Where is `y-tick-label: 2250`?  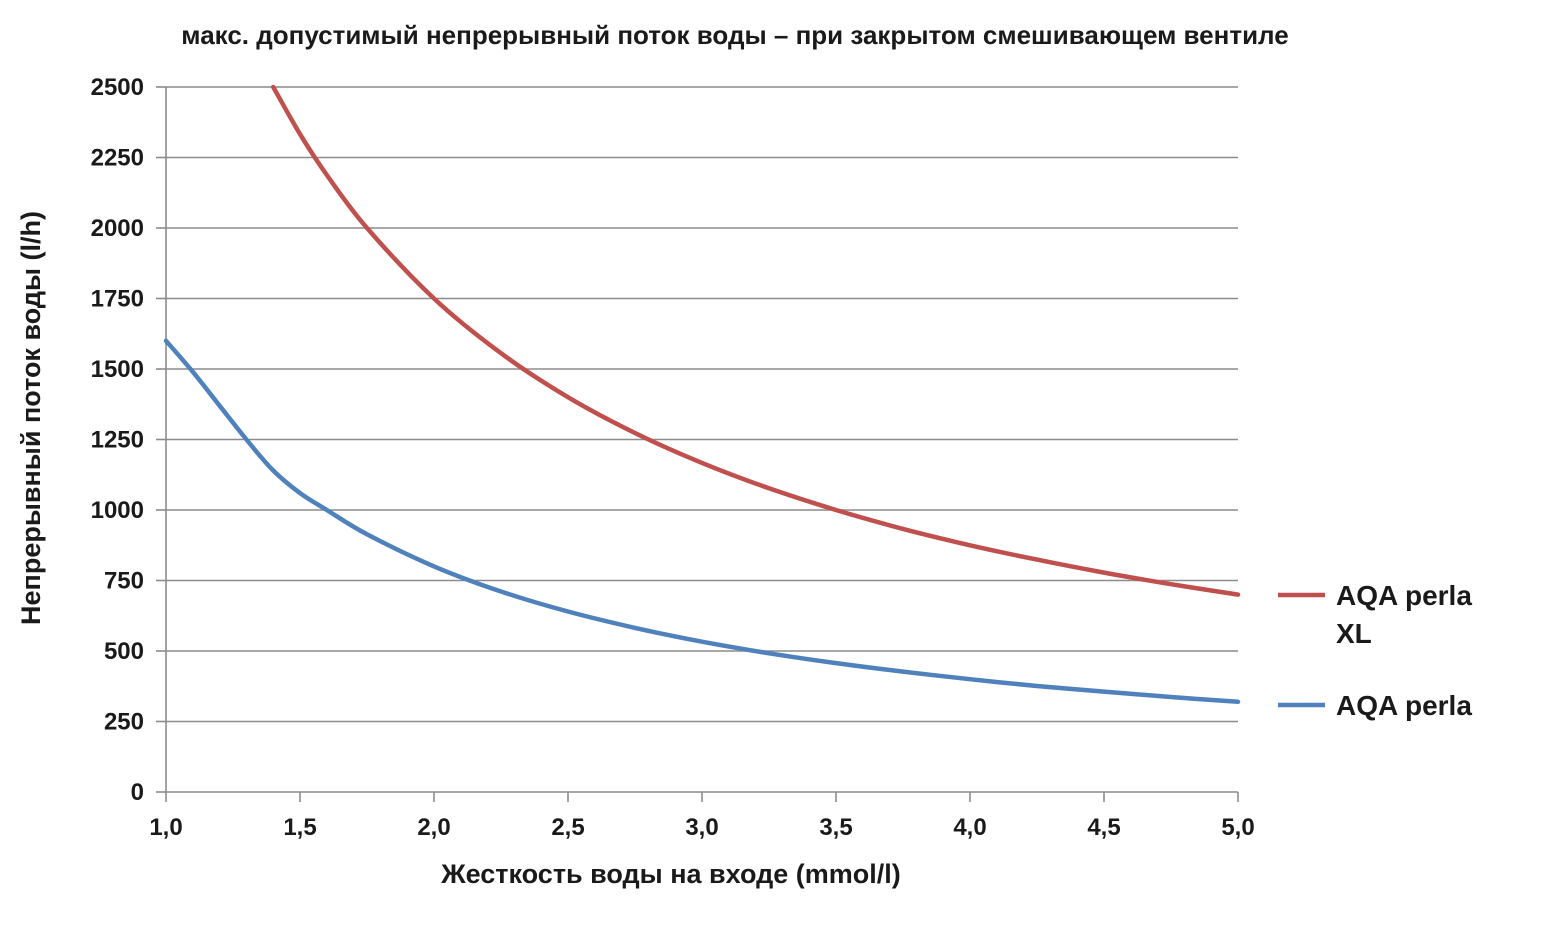
y-tick-label: 2250 is located at coordinates (117, 158).